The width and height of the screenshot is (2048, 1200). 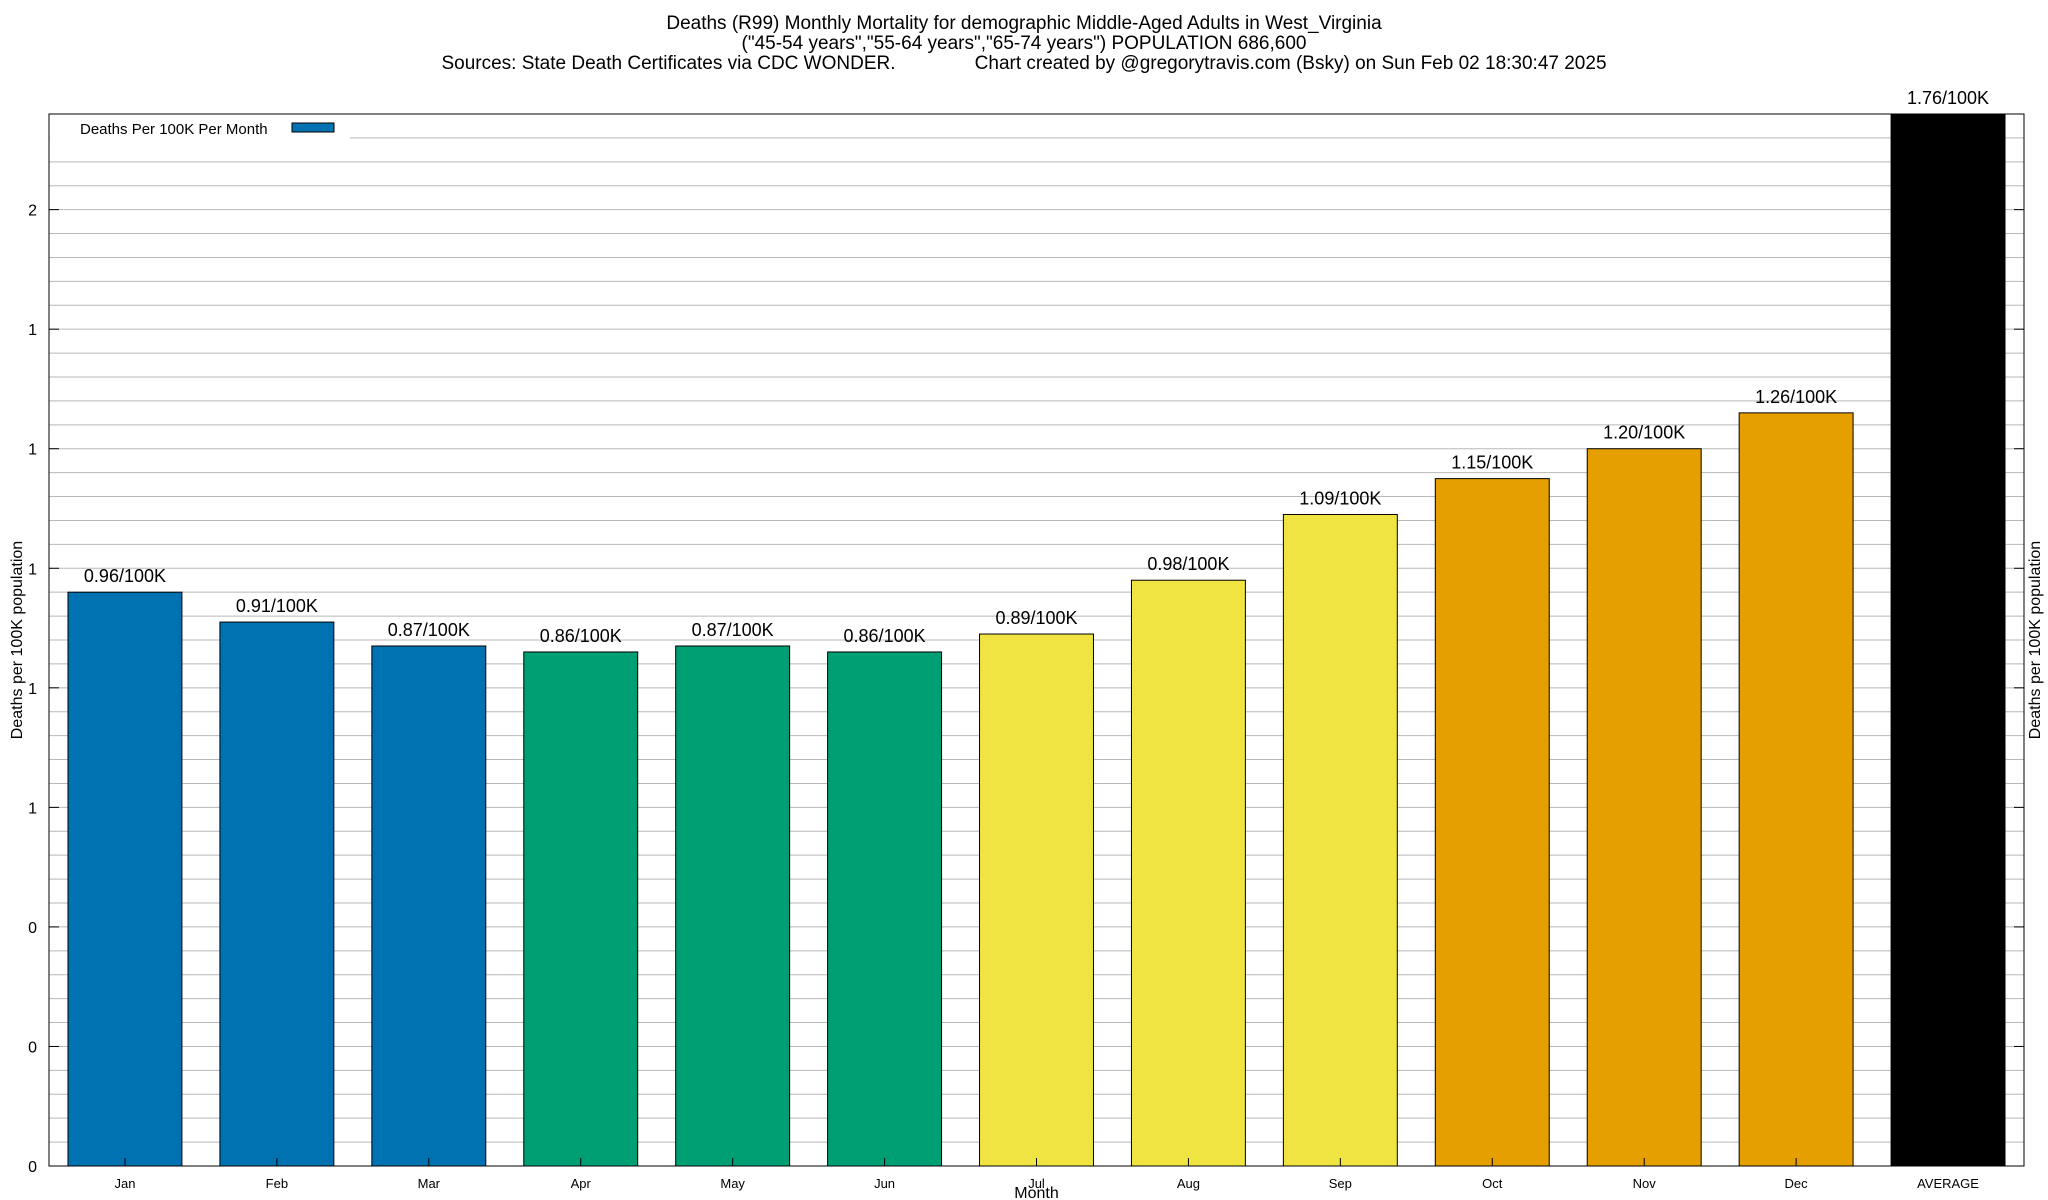 I want to click on bar-value-label: 1.26/100K, so click(x=1796, y=397).